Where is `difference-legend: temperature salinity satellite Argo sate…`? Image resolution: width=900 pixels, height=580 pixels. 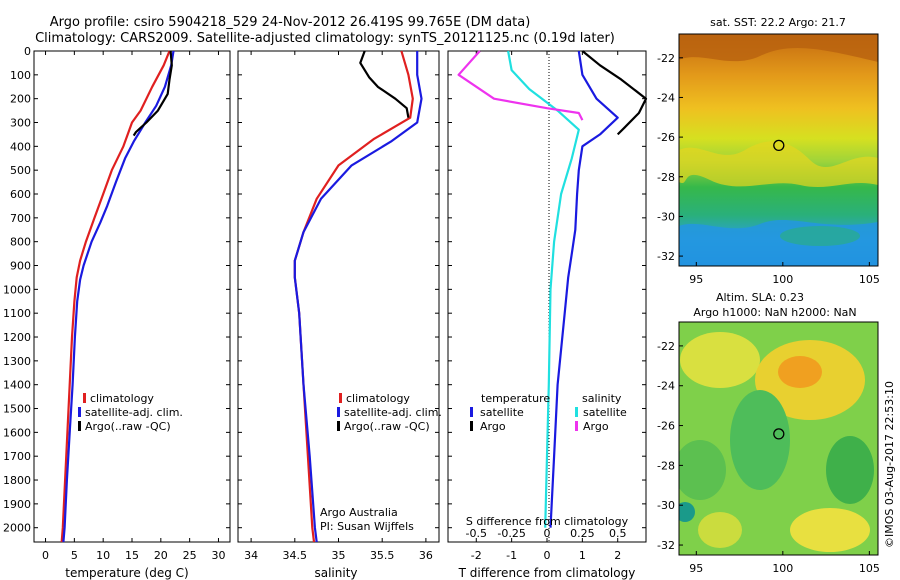
difference-legend: temperature salinity satellite Argo sate… is located at coordinates (548, 412).